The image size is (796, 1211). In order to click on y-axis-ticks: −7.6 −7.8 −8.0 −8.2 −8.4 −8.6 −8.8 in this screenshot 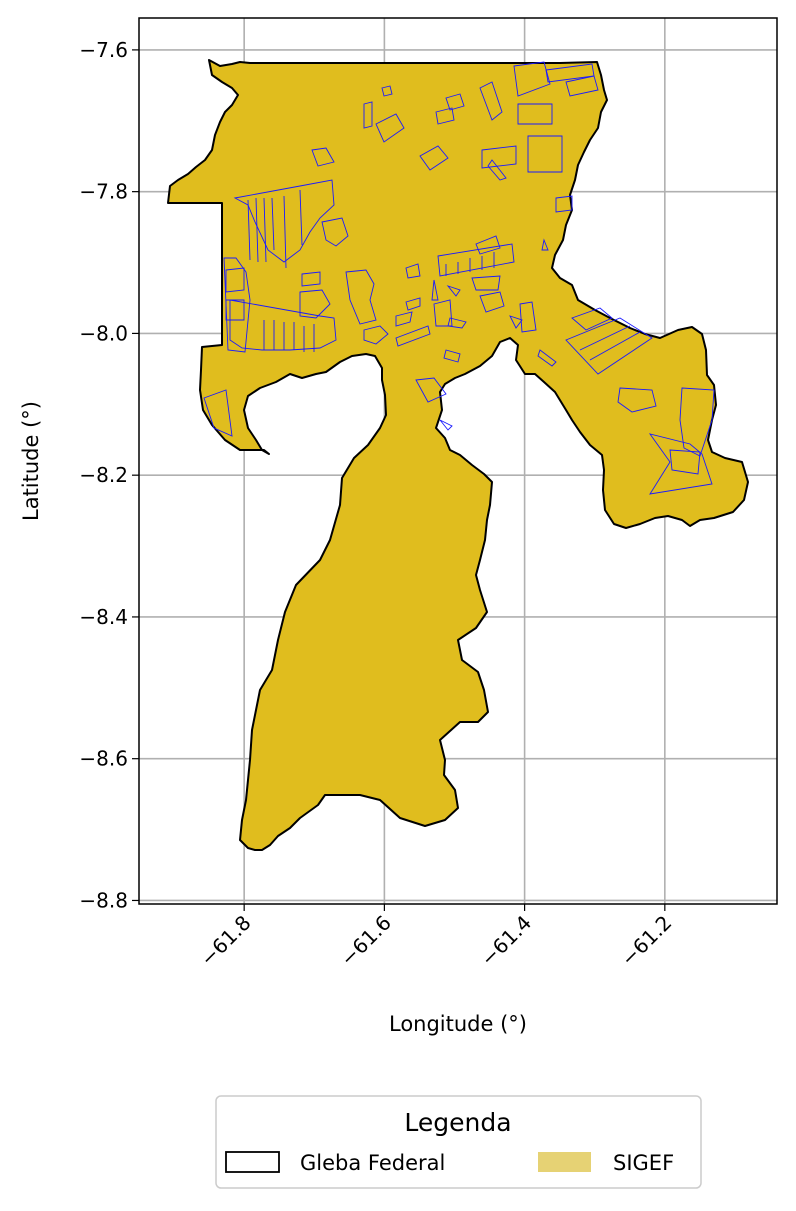, I will do `click(109, 475)`.